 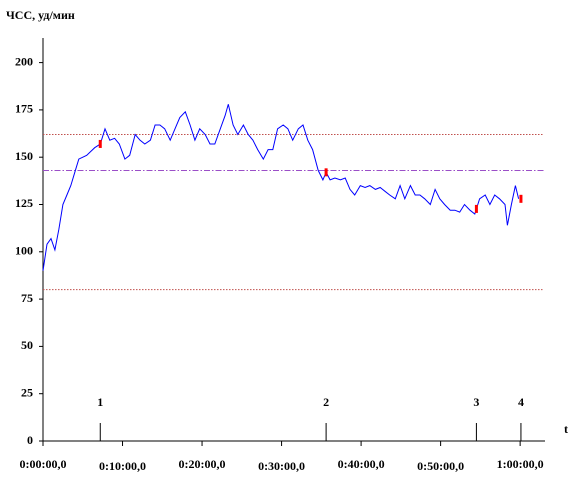 I want to click on x-tick-label: 0:40:00,0, so click(x=361, y=464).